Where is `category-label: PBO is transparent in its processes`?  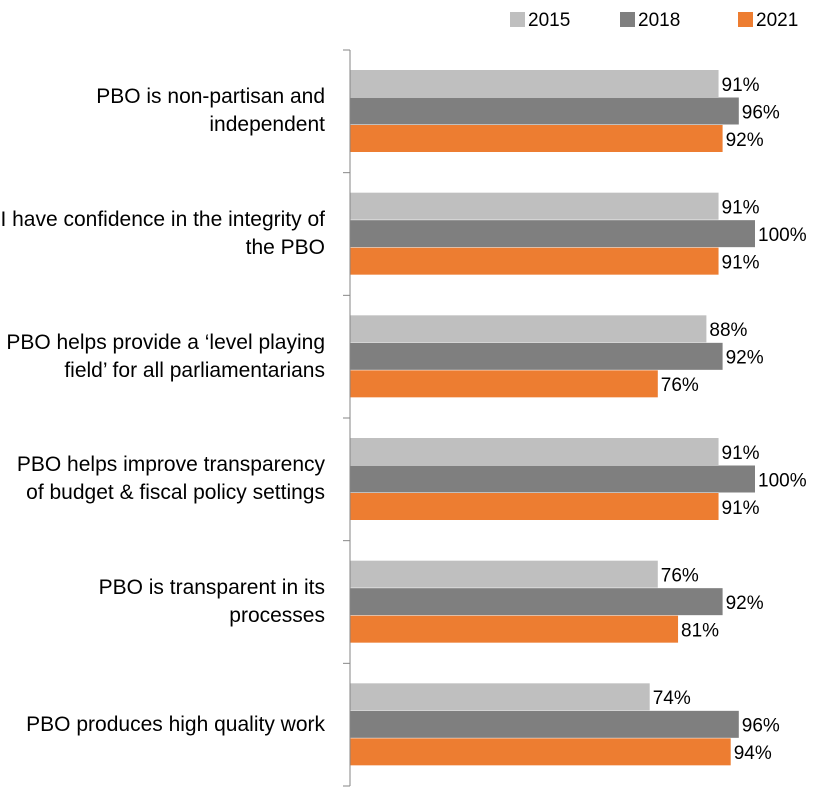
category-label: PBO is transparent in its processes is located at coordinates (211, 601).